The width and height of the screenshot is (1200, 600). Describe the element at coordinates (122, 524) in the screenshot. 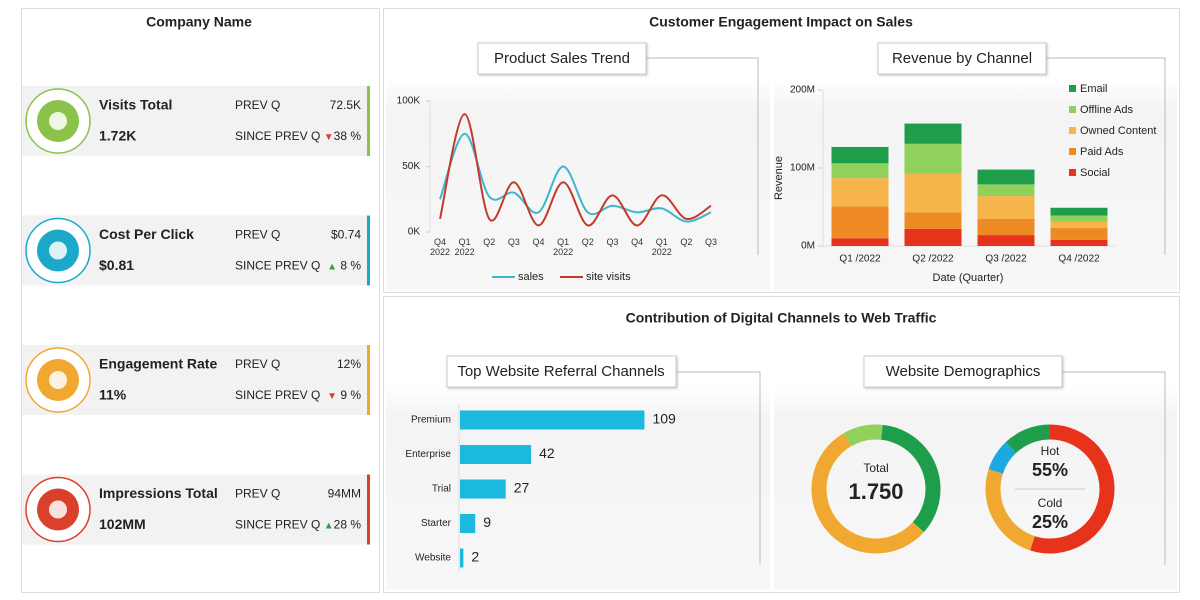

I see `kpi-value: 102MM` at that location.